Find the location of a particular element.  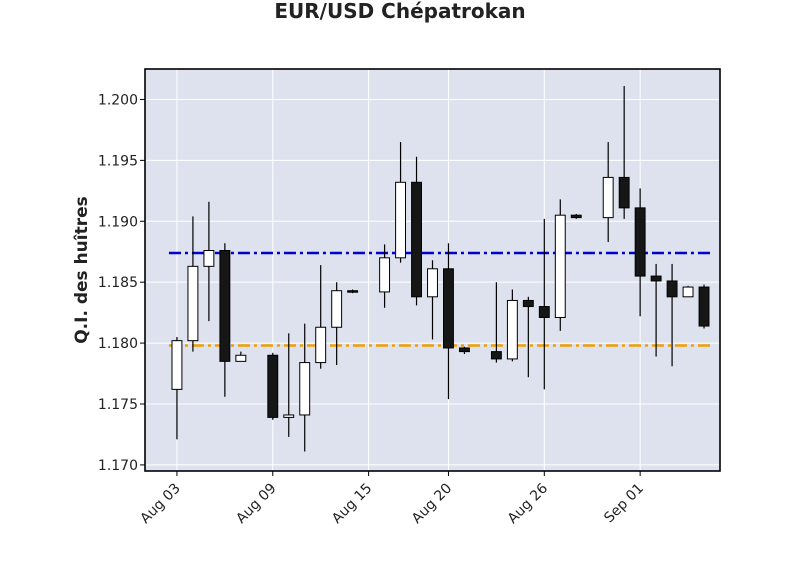

x-tick-label: Aug 20 is located at coordinates (432, 504).